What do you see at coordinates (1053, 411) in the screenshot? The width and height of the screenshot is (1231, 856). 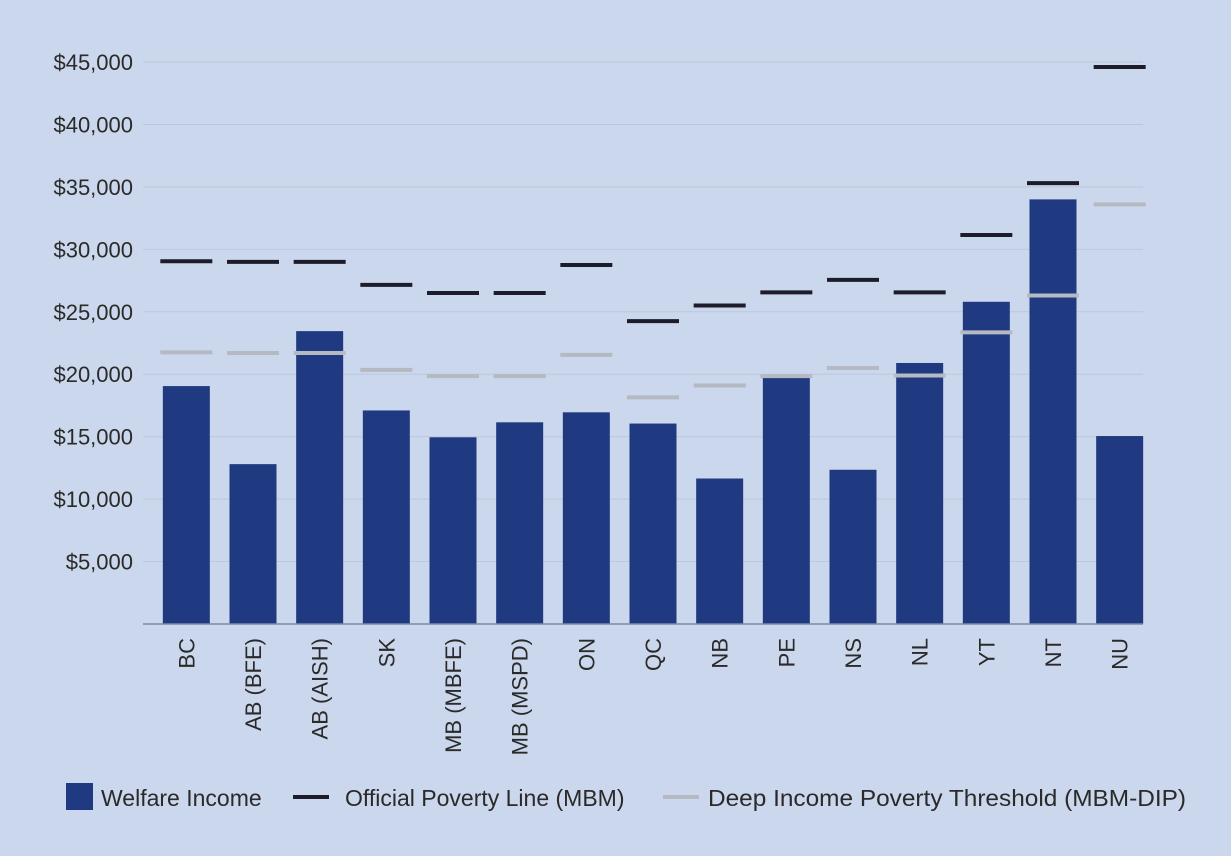 I see `bar-nt` at bounding box center [1053, 411].